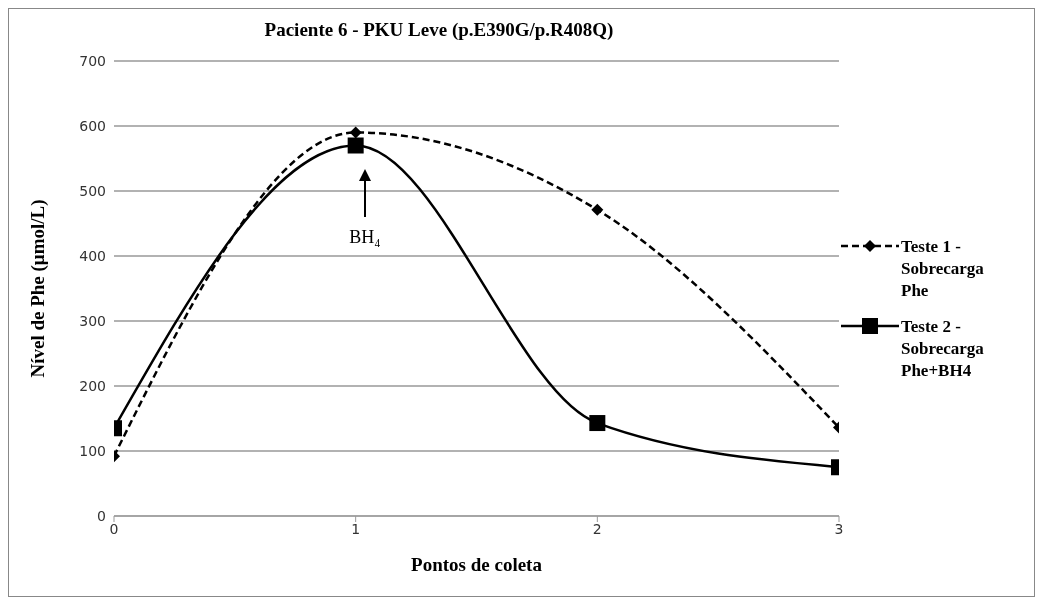 Image resolution: width=1043 pixels, height=605 pixels. What do you see at coordinates (92, 385) in the screenshot?
I see `y-tick-label: 200` at bounding box center [92, 385].